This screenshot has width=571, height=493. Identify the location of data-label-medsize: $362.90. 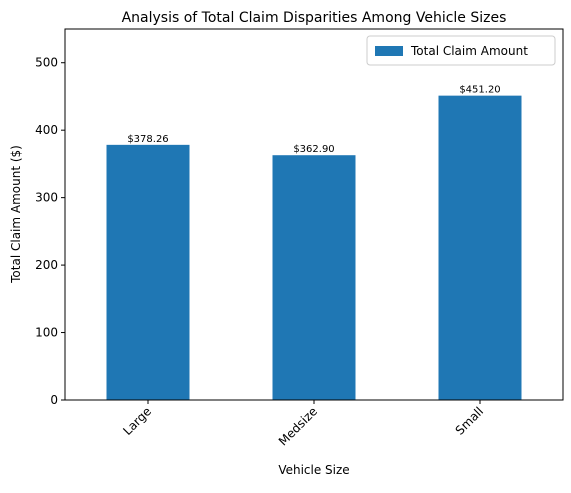
(313, 149).